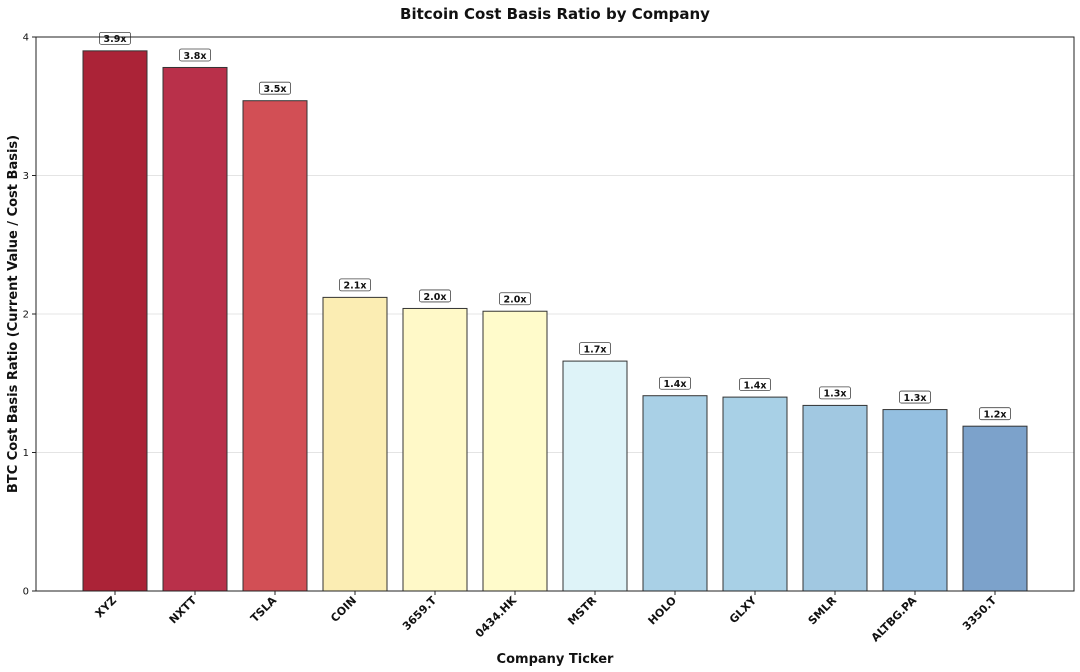 Image resolution: width=1080 pixels, height=672 pixels. What do you see at coordinates (835, 498) in the screenshot?
I see `bar-smlr` at bounding box center [835, 498].